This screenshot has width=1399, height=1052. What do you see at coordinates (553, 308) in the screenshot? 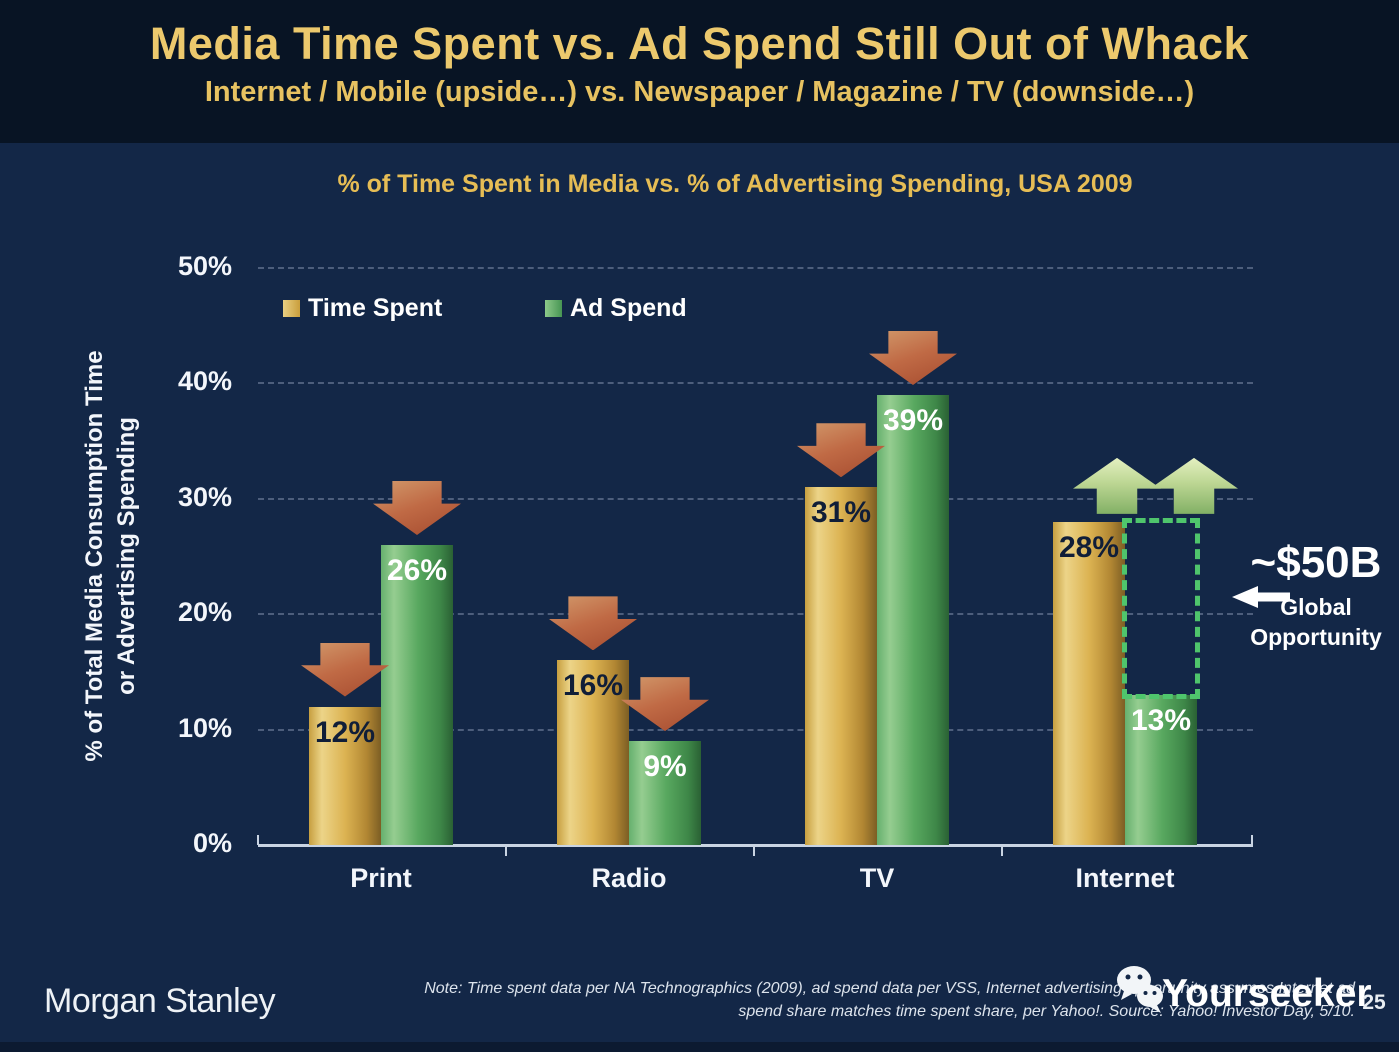
I see `legend-swatch-ad-spend` at bounding box center [553, 308].